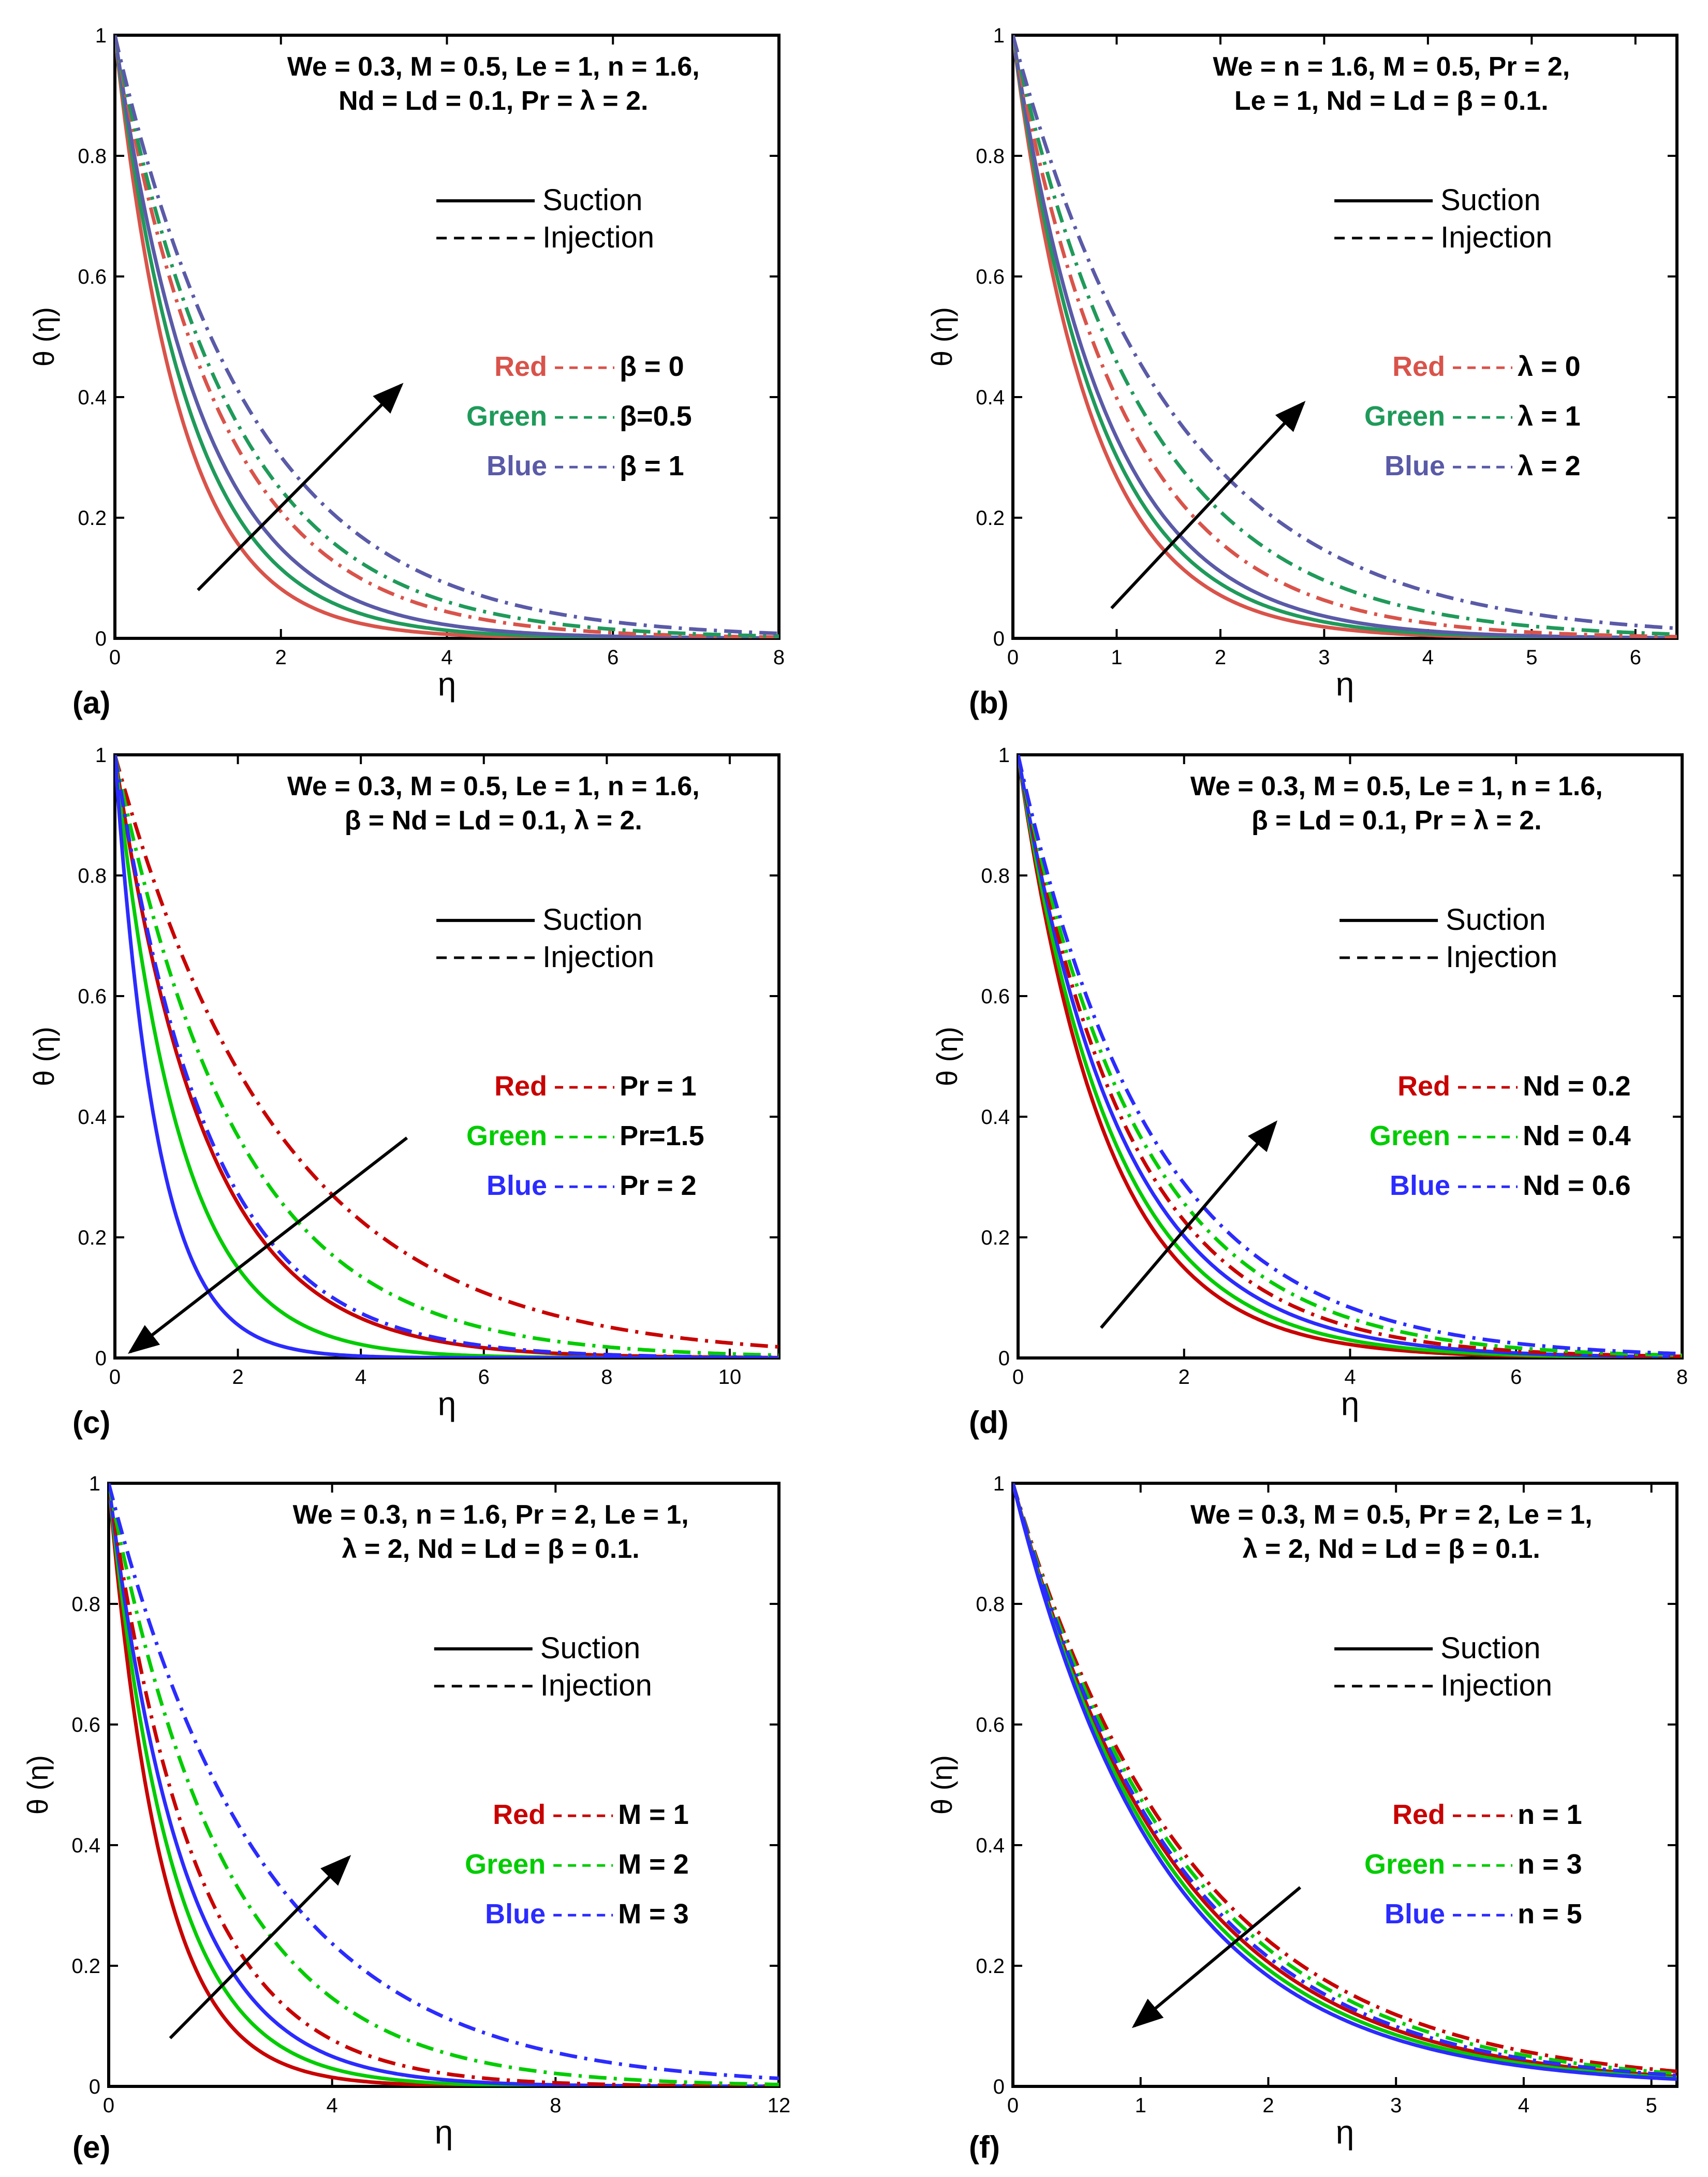 The image size is (1708, 2177). I want to click on parameter-annotation: We = 0.3, n = 1.6, Pr = 2, Le = 1,, so click(491, 1515).